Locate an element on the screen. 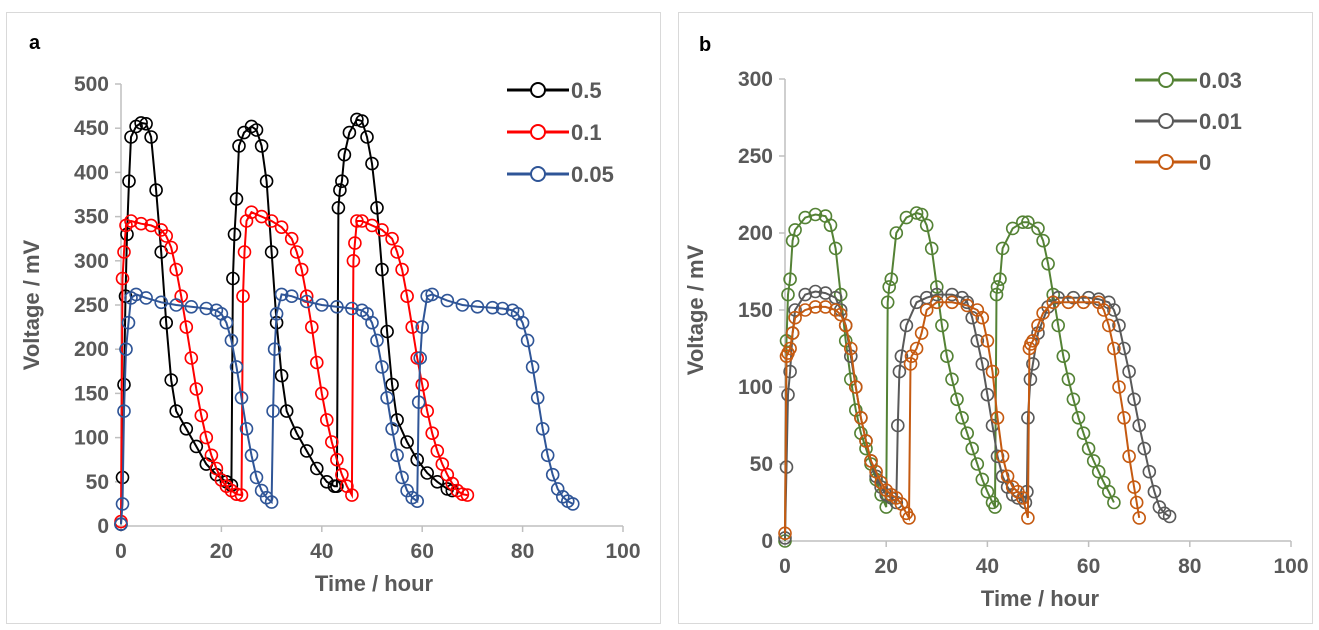 The height and width of the screenshot is (630, 1319). series-0.03 is located at coordinates (949, 377).